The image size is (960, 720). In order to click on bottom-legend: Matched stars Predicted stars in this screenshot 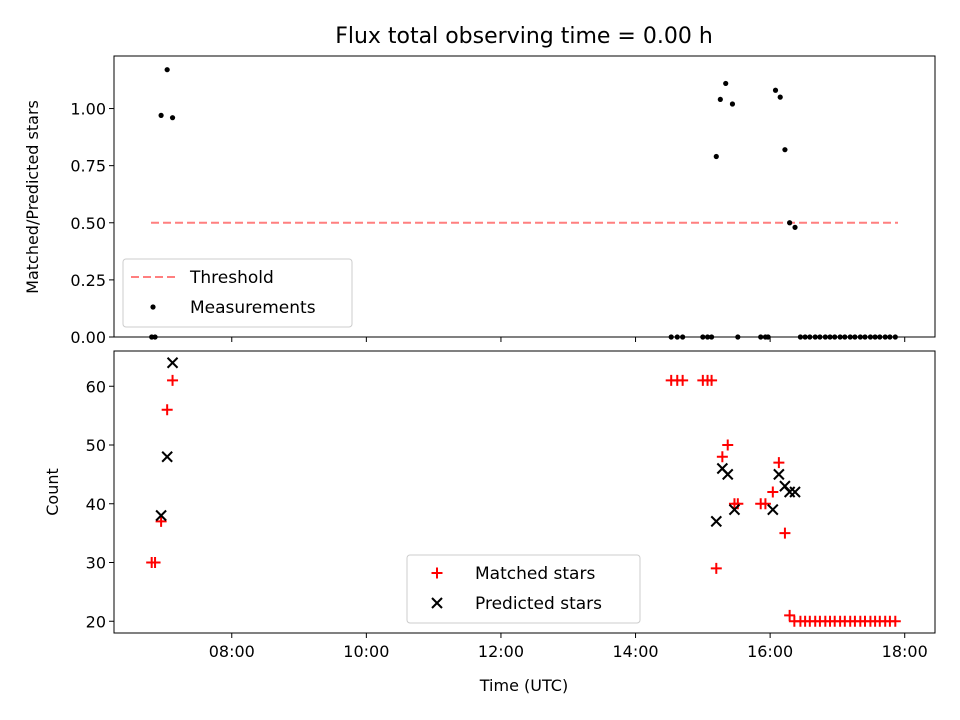, I will do `click(523, 589)`.